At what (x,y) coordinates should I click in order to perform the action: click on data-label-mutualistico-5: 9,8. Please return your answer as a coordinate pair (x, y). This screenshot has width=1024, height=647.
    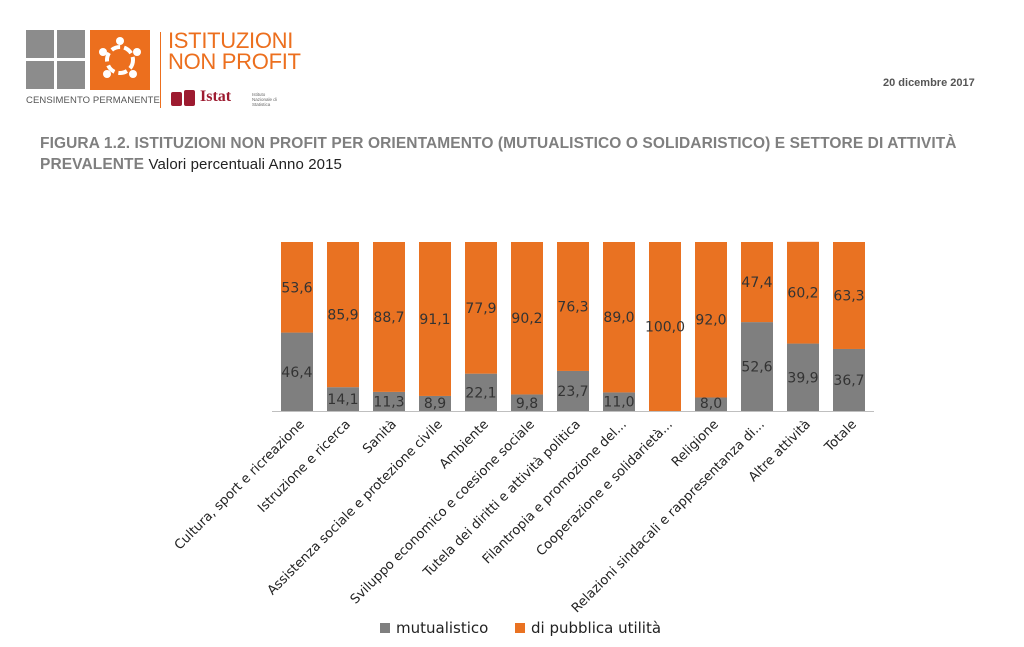
    Looking at the image, I should click on (527, 404).